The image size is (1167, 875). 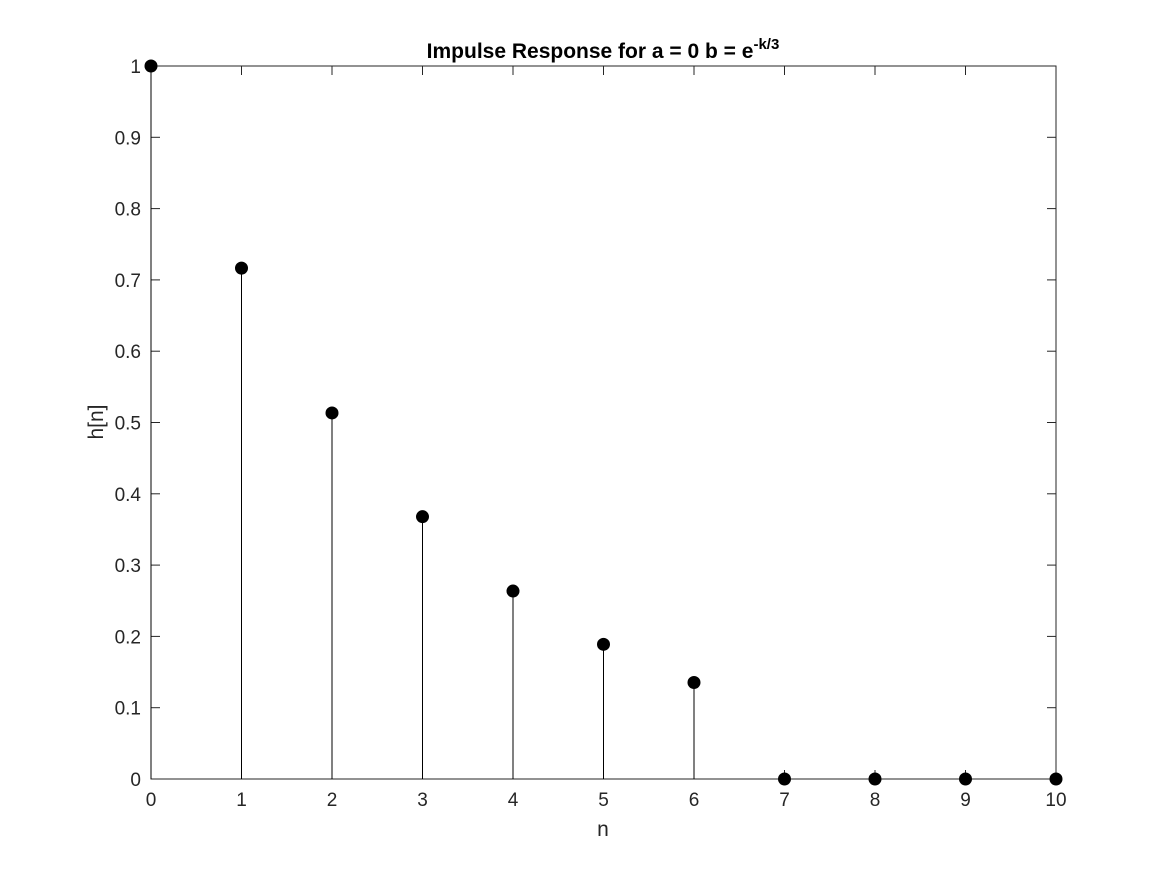 What do you see at coordinates (128, 138) in the screenshot?
I see `y-tick-label: 0.9` at bounding box center [128, 138].